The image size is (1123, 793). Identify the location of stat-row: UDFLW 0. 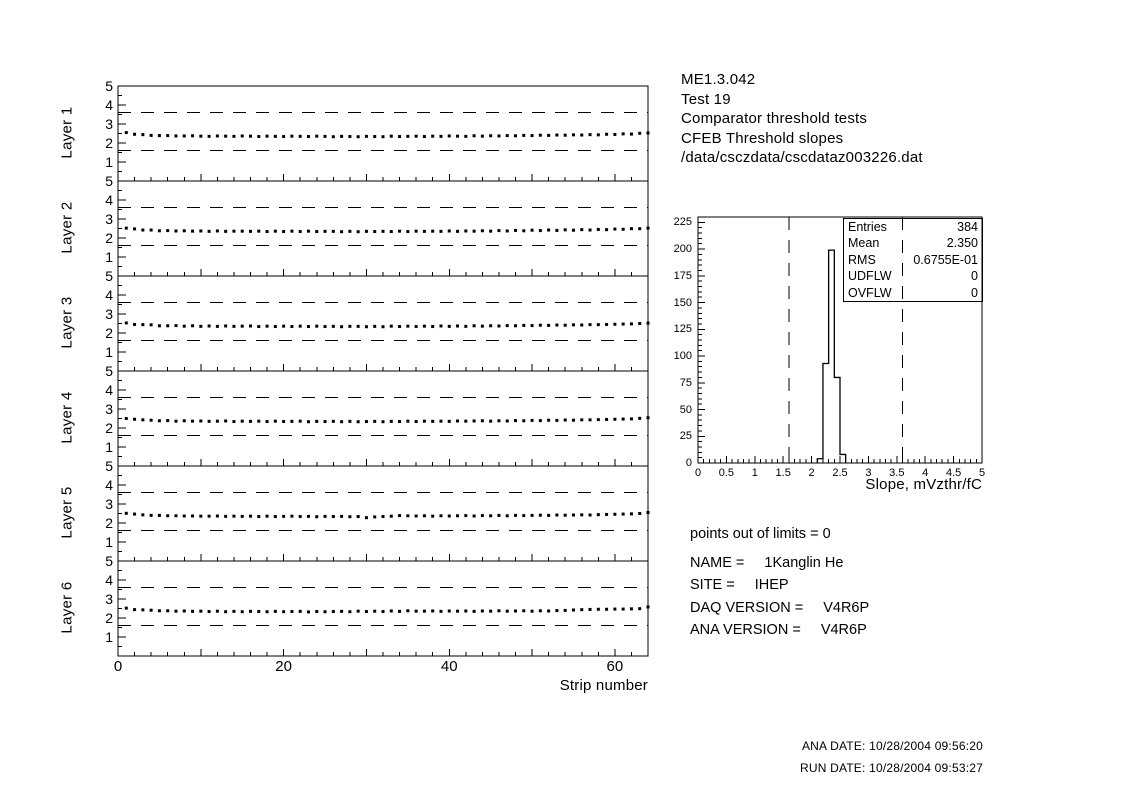
(913, 276).